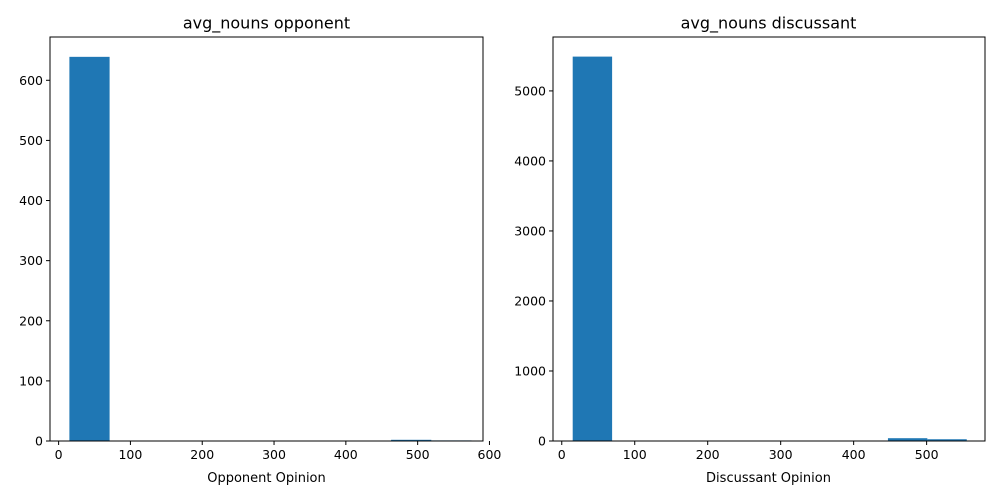 This screenshot has width=1000, height=500. I want to click on x-tick-label: 600, so click(490, 454).